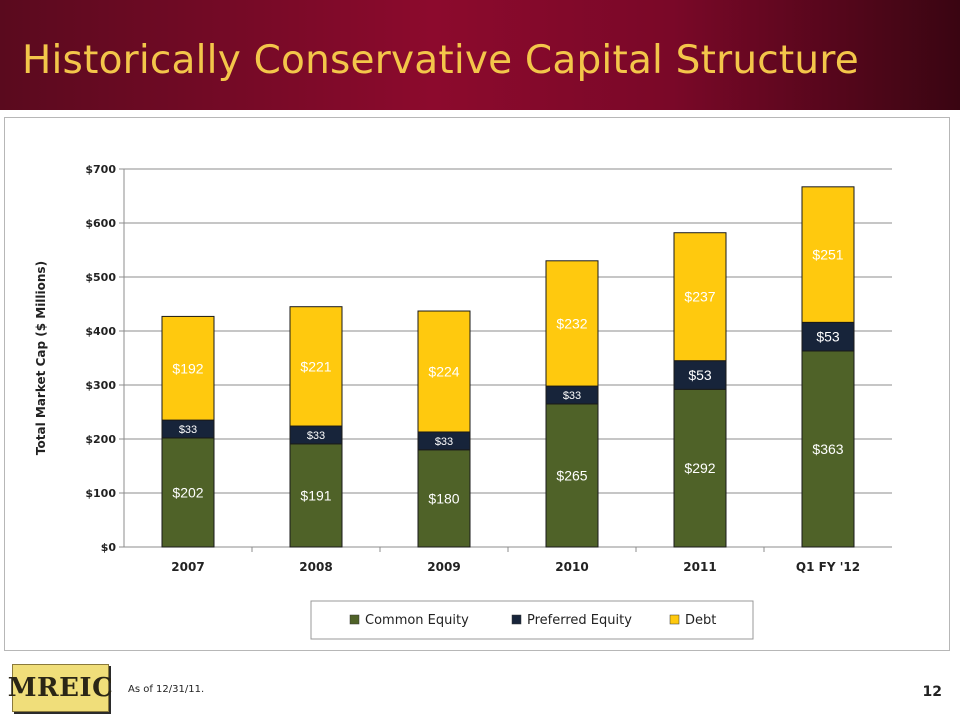 The height and width of the screenshot is (720, 960). I want to click on data-label: $180, so click(443, 498).